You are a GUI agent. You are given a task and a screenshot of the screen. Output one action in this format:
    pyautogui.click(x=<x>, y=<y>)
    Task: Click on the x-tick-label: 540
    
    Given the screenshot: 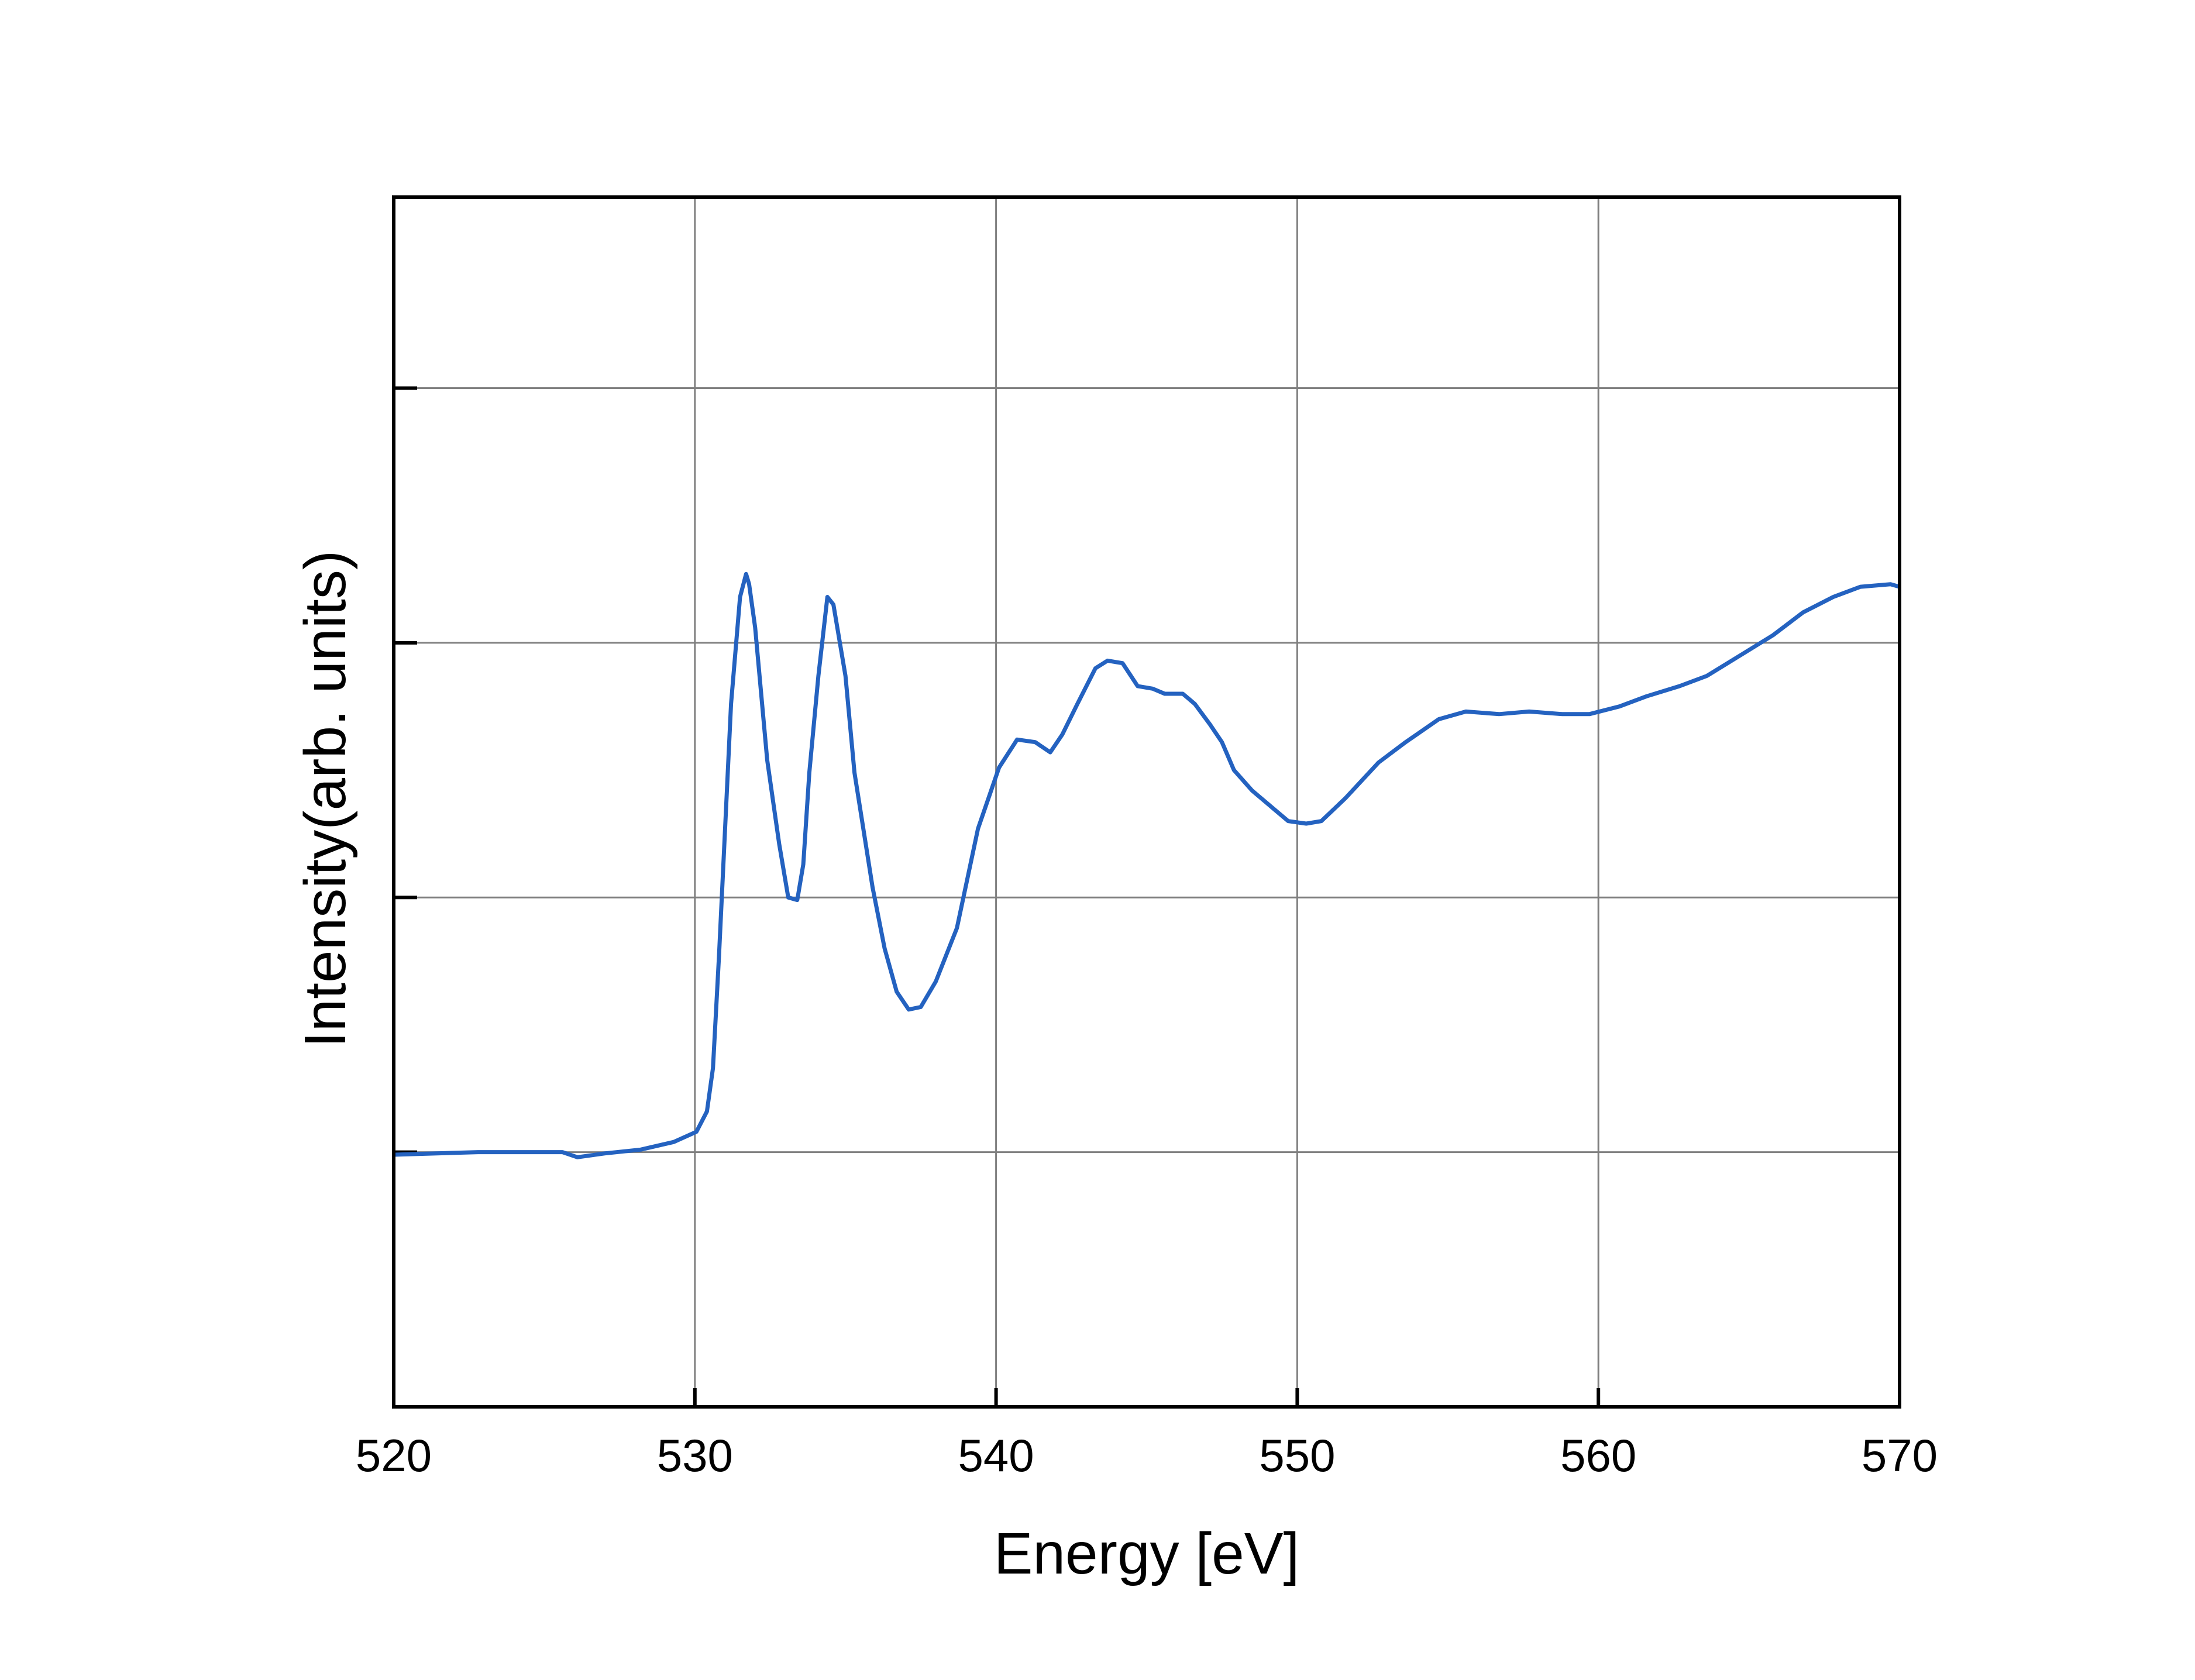 What is the action you would take?
    pyautogui.click(x=996, y=1456)
    